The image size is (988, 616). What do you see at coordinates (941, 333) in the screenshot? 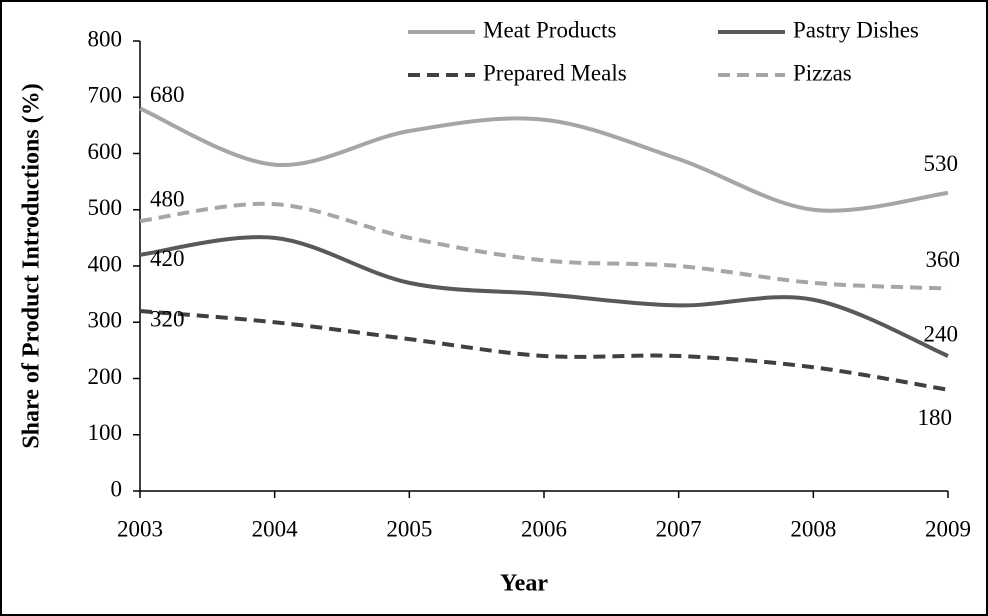
I see `data-label: 240` at bounding box center [941, 333].